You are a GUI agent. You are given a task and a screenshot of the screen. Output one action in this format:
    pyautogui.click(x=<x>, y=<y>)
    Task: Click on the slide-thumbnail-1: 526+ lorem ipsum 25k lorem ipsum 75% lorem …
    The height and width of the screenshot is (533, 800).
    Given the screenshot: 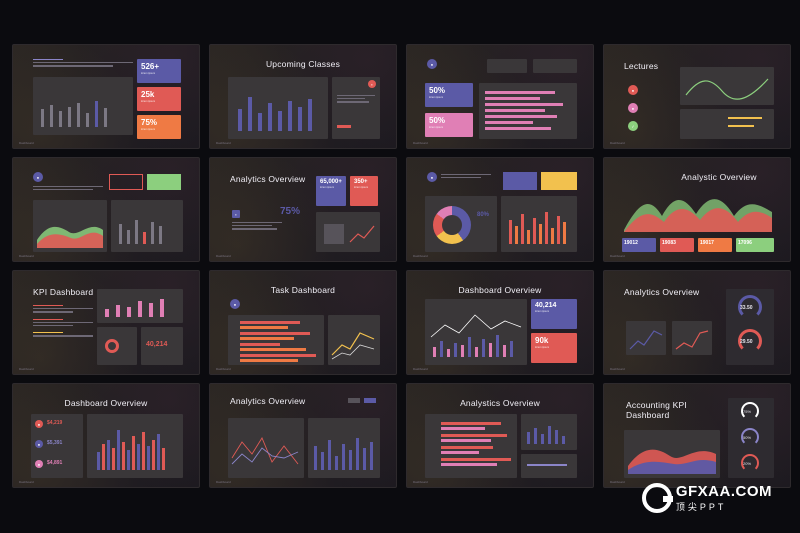 What is the action you would take?
    pyautogui.click(x=106, y=96)
    